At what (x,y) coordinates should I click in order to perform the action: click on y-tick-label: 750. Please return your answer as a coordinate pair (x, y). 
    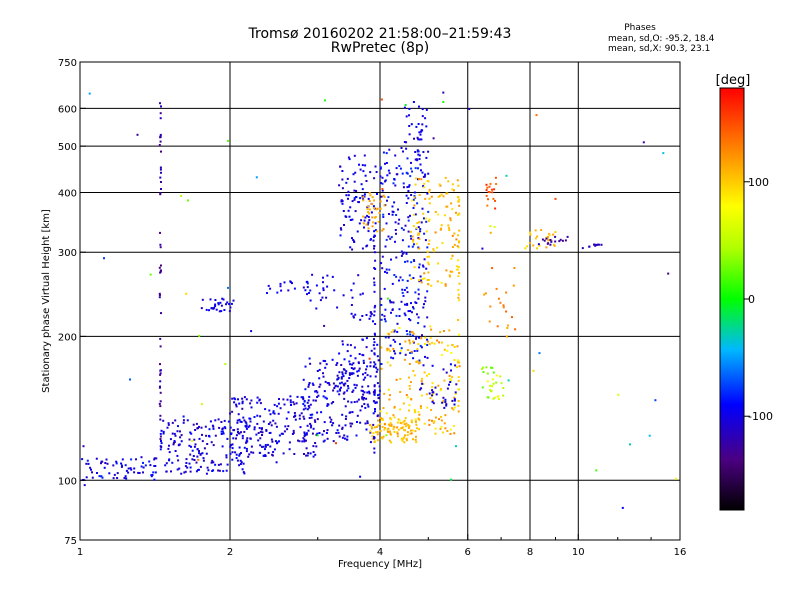
    Looking at the image, I should click on (67, 63).